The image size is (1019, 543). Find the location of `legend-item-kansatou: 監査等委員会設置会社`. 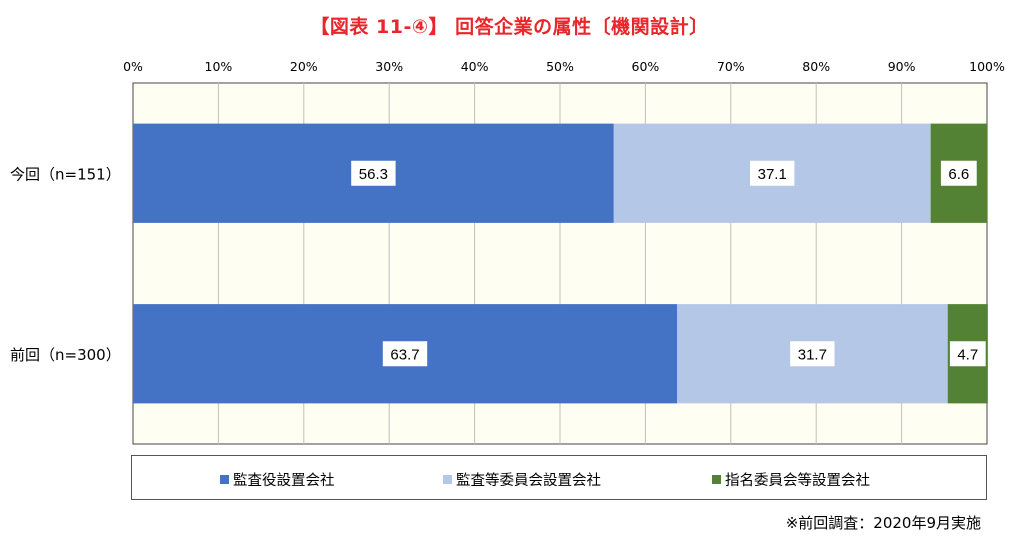

legend-item-kansatou: 監査等委員会設置会社 is located at coordinates (522, 479).